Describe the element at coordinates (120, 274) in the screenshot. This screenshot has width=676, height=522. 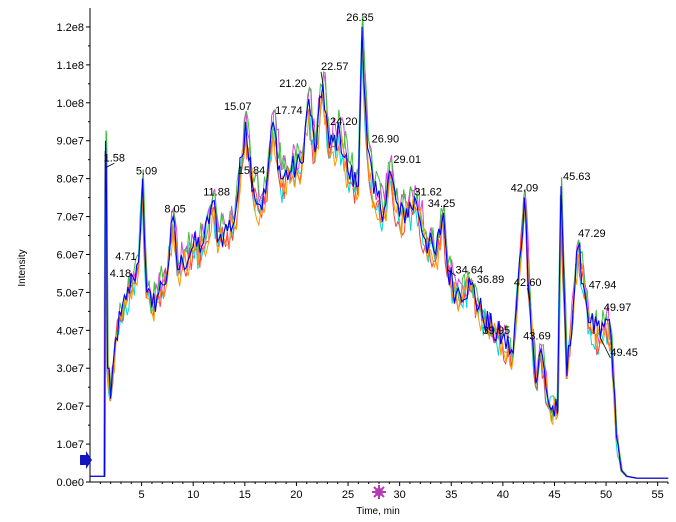
I see `peak-label: 4.18` at that location.